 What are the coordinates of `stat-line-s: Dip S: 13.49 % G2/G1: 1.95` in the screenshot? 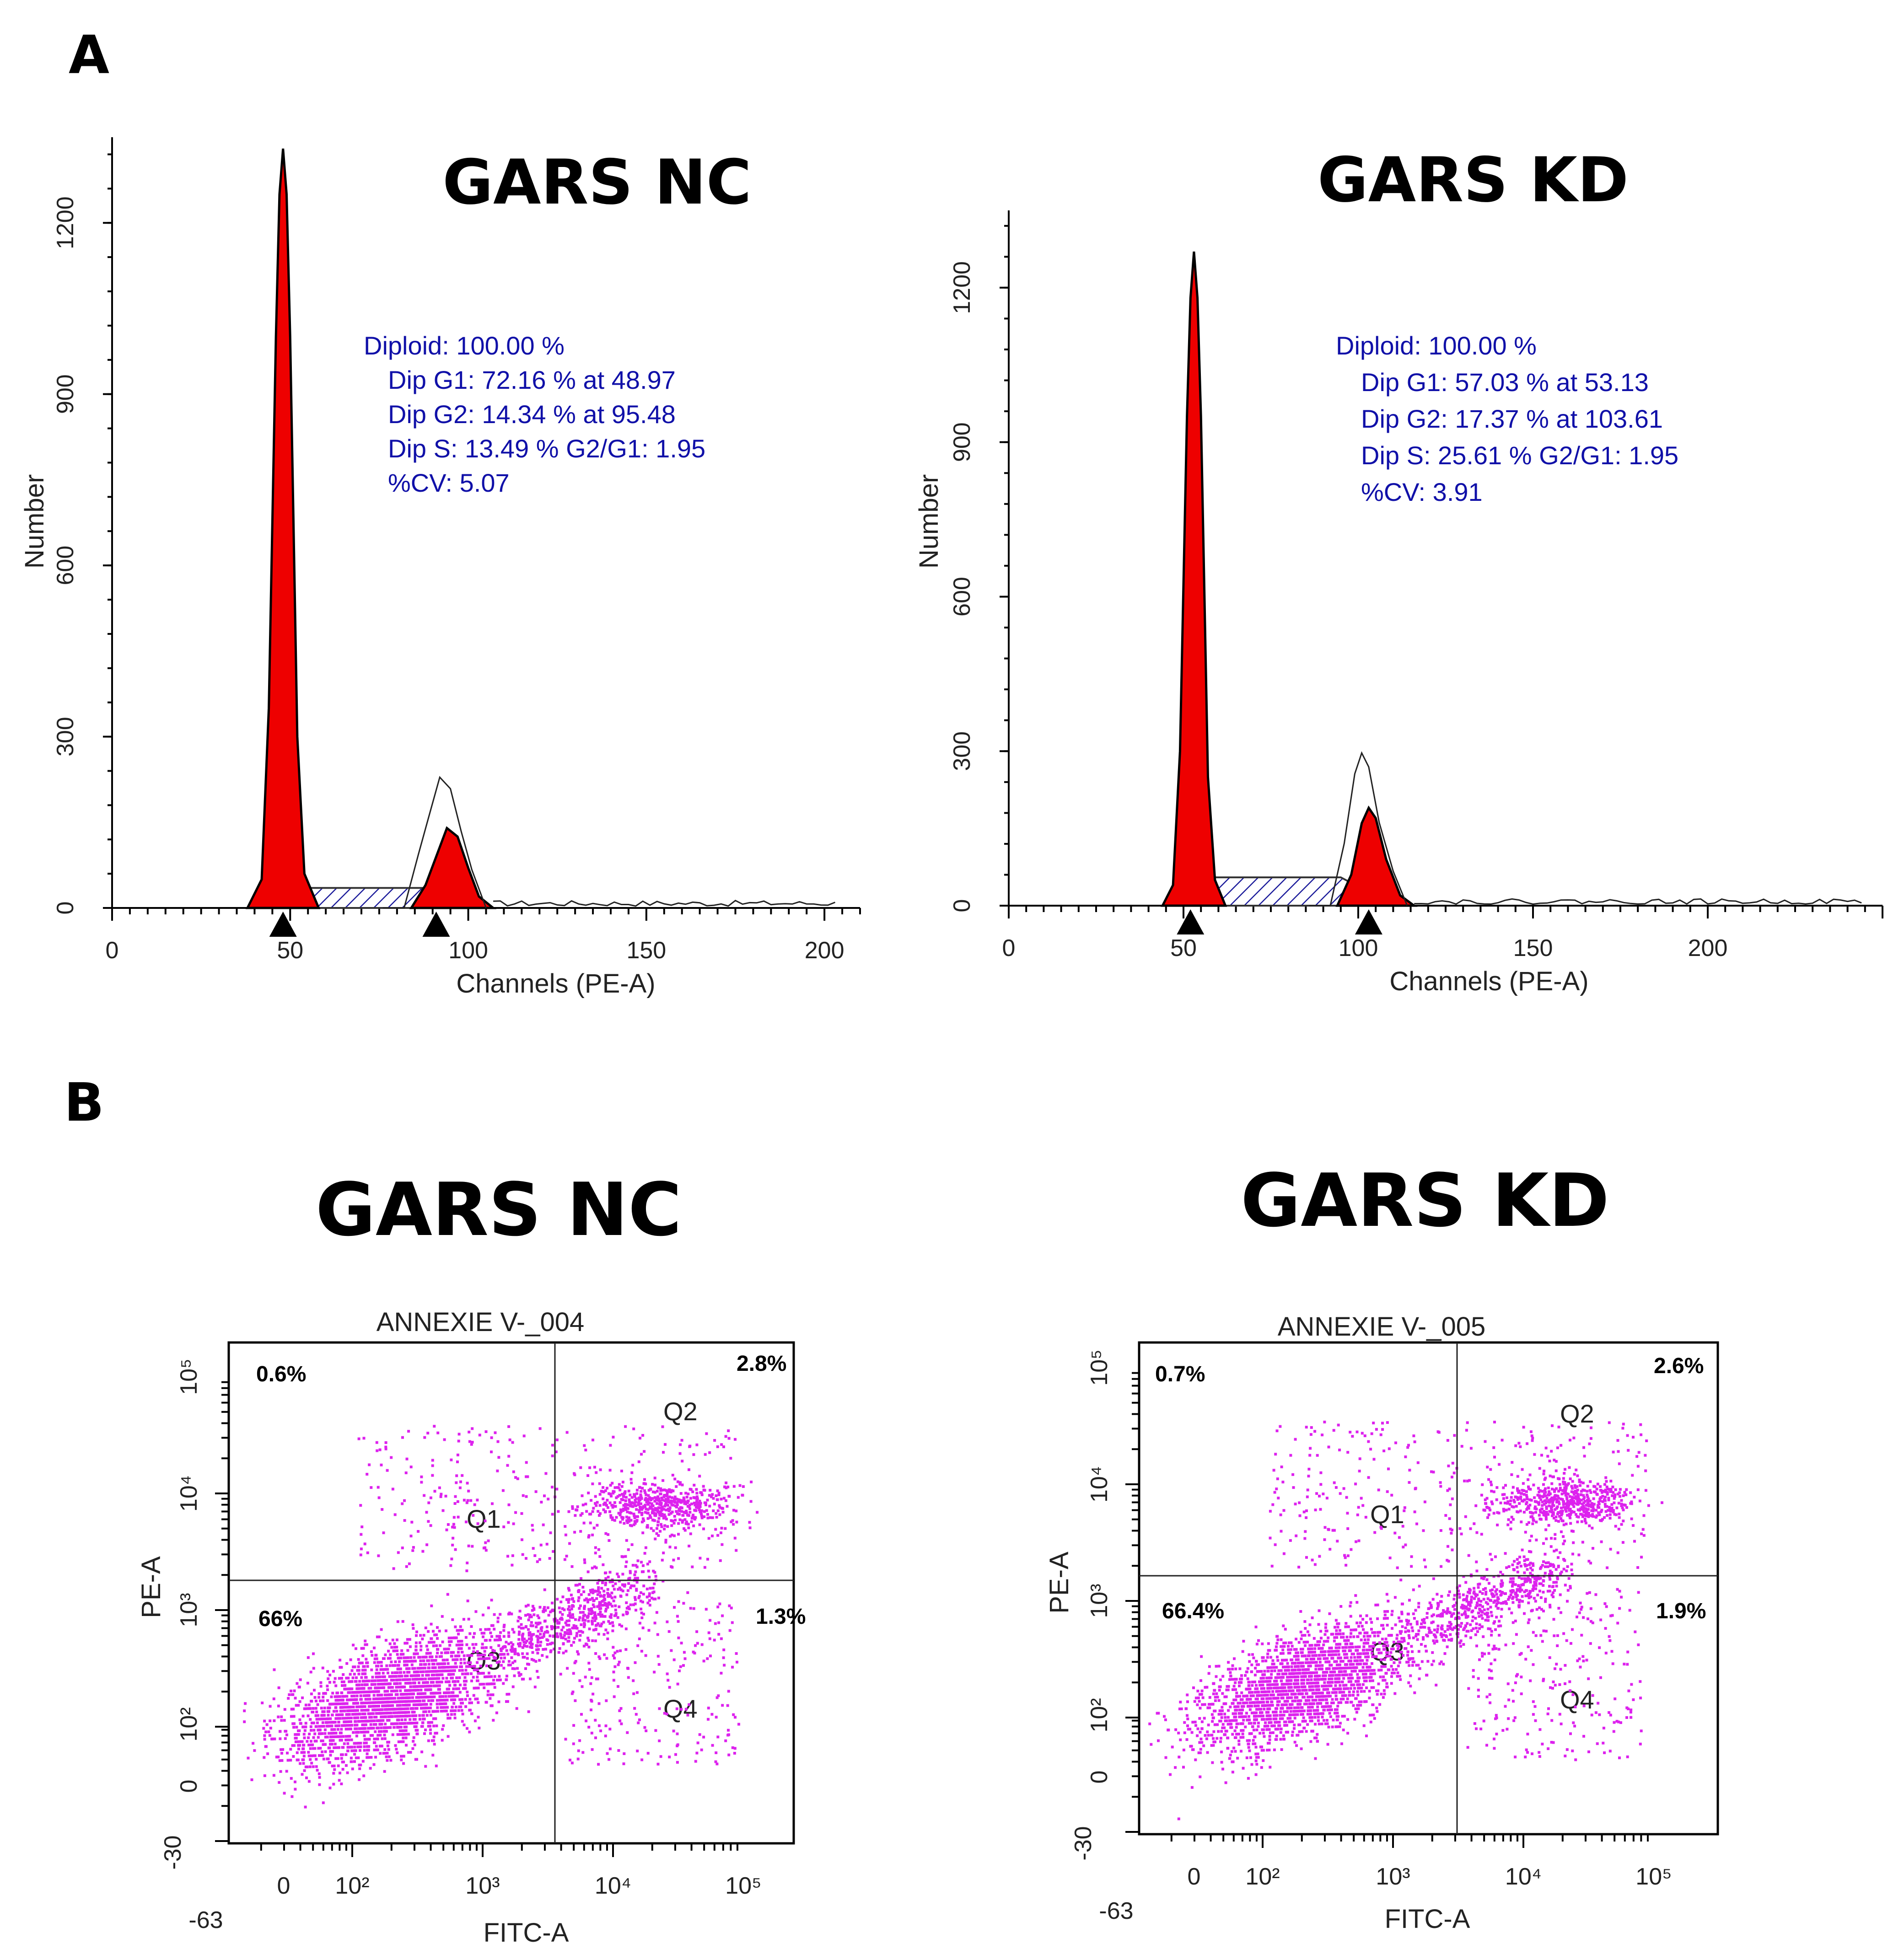 It's located at (546, 448).